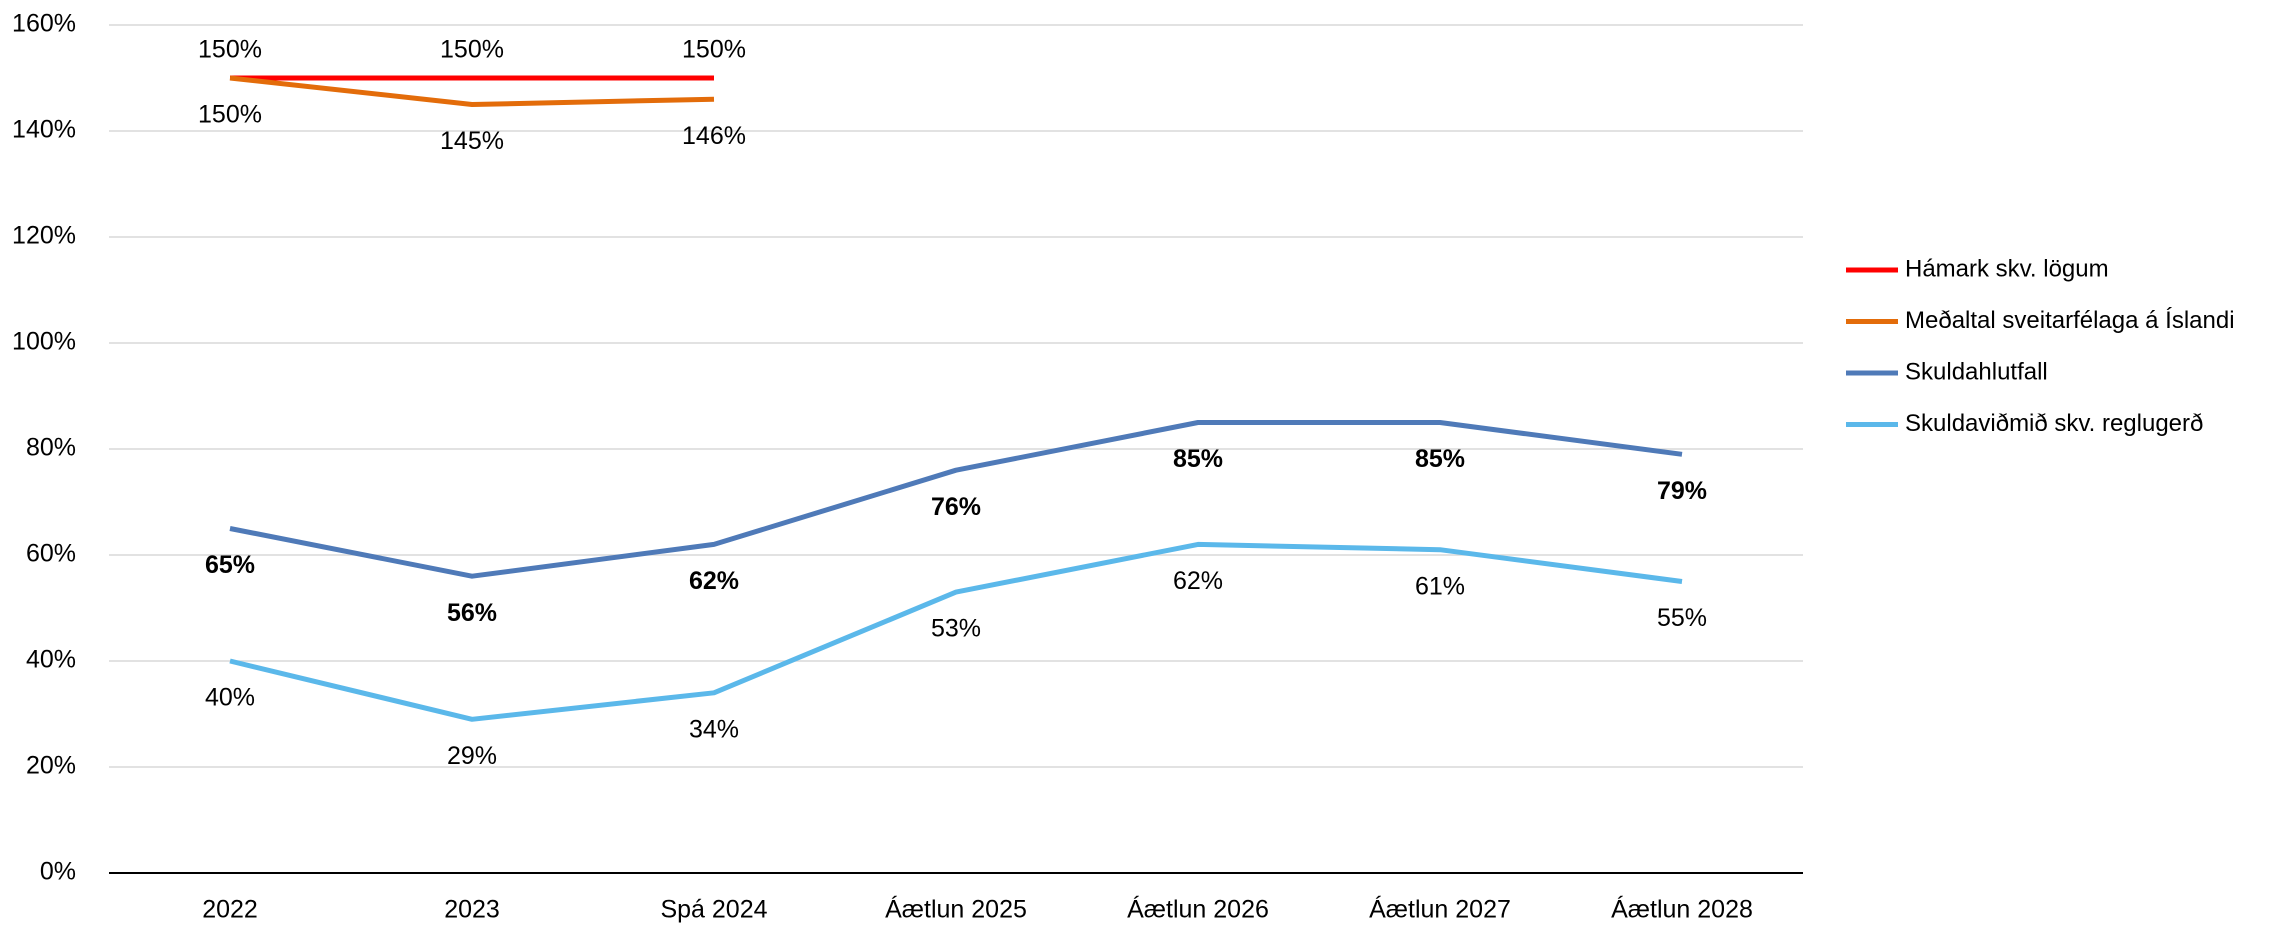 This screenshot has width=2280, height=925. What do you see at coordinates (44, 342) in the screenshot?
I see `y-tick-label: 100%` at bounding box center [44, 342].